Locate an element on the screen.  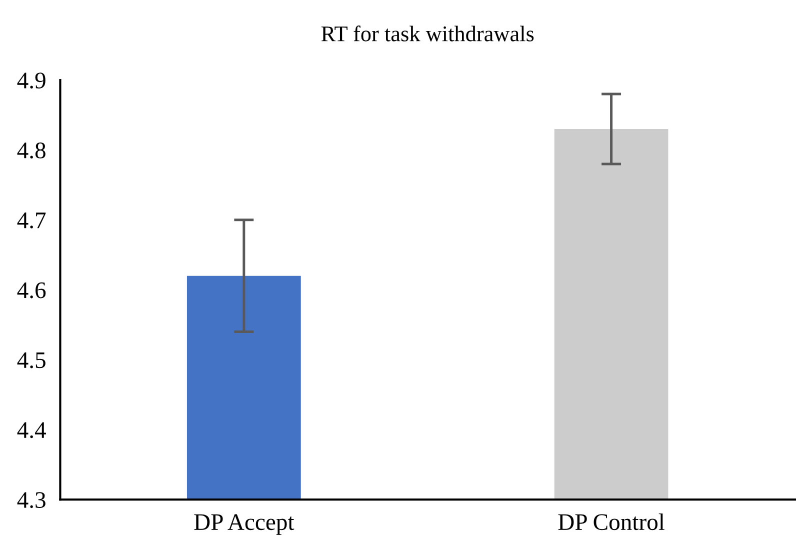
y-tick-label: 4.8 is located at coordinates (31, 150).